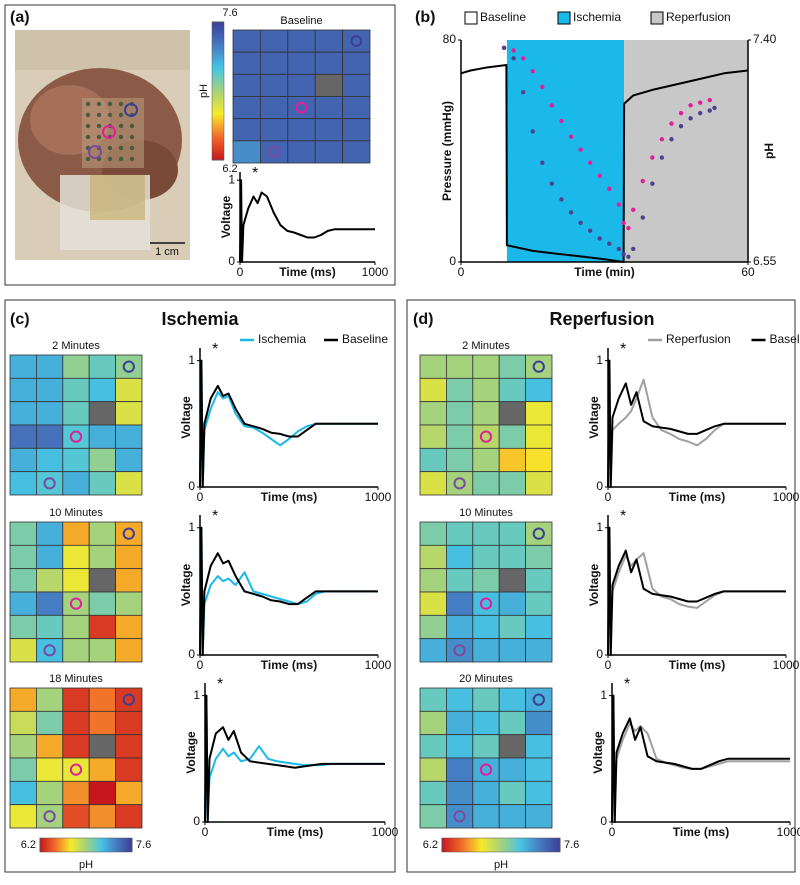  What do you see at coordinates (447, 151) in the screenshot?
I see `y-axis-label: Pressure (mmHg)` at bounding box center [447, 151].